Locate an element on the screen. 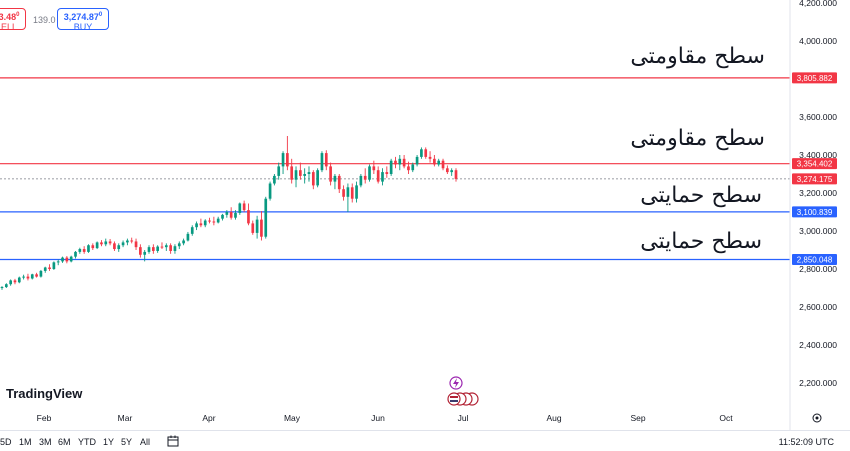 This screenshot has width=850, height=451. range-6m: 6M is located at coordinates (64, 442).